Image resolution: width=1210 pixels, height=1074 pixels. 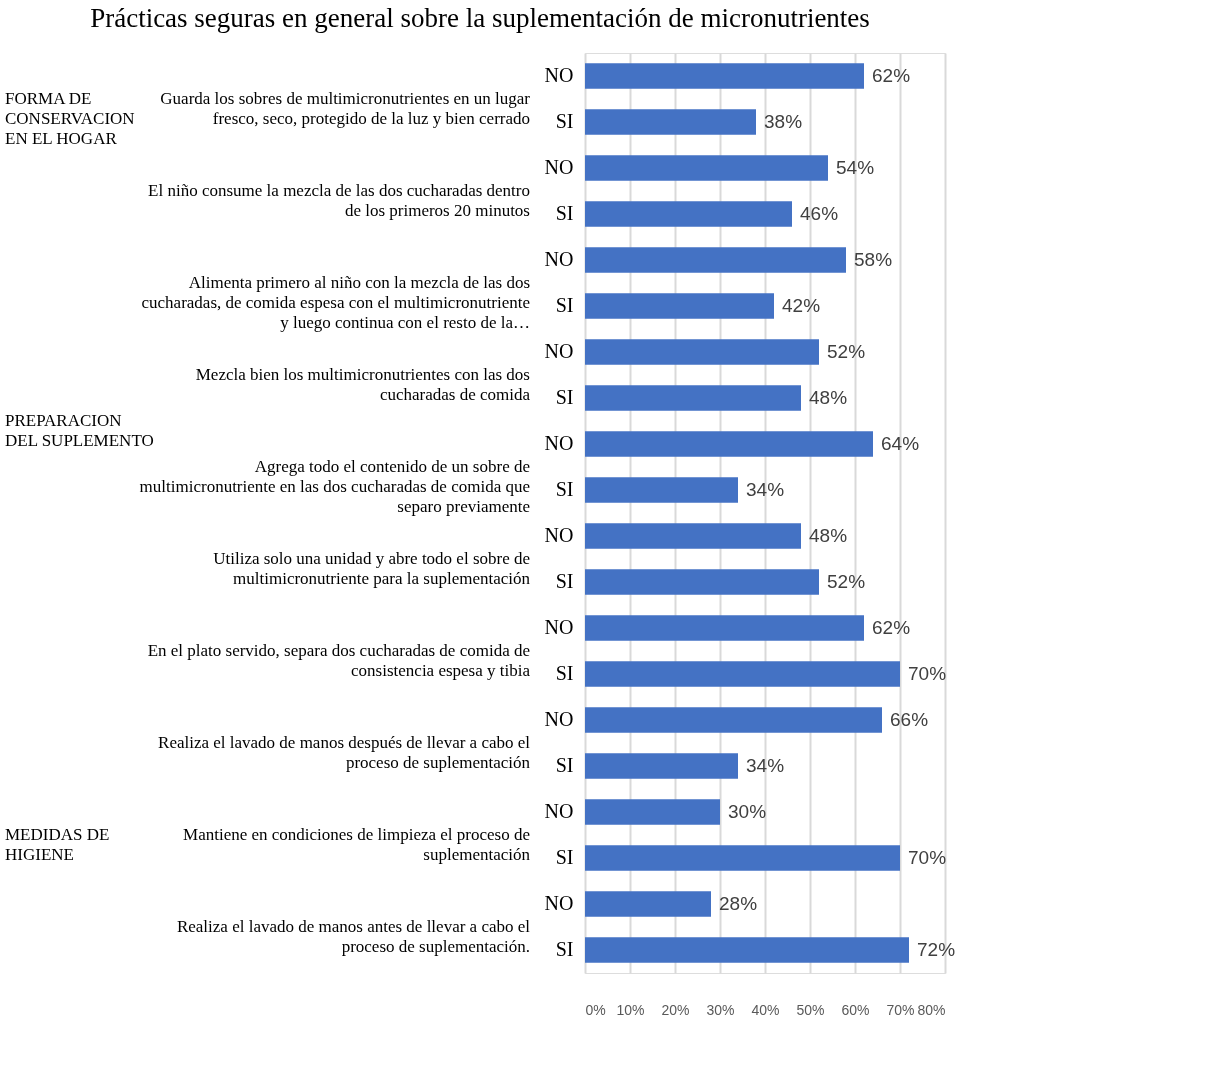 What do you see at coordinates (738, 903) in the screenshot?
I see `data-label: 28%` at bounding box center [738, 903].